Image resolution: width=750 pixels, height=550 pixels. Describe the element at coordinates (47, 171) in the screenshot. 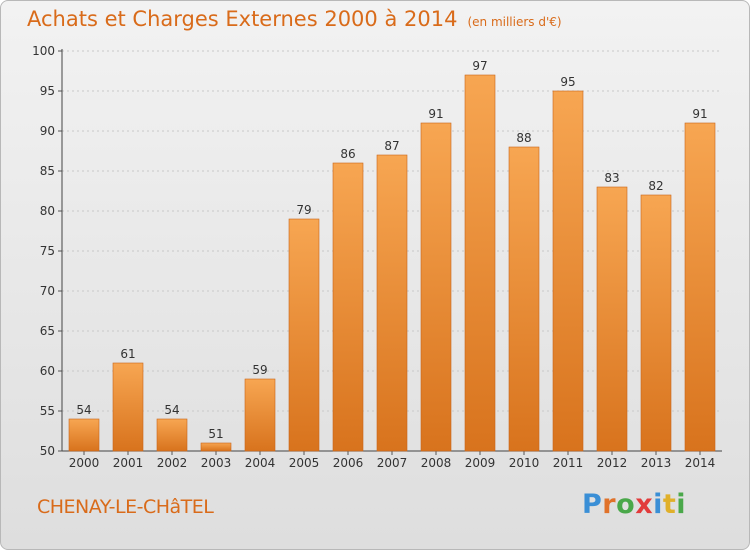

I see `y-tick-label: 85` at that location.